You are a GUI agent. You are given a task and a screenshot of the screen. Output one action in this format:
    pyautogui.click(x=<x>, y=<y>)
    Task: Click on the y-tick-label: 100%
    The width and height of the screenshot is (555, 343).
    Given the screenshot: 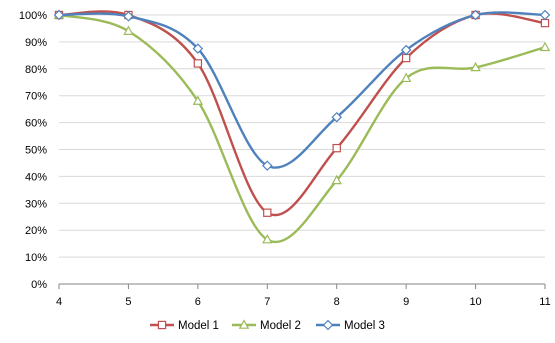 What is the action you would take?
    pyautogui.click(x=33, y=16)
    